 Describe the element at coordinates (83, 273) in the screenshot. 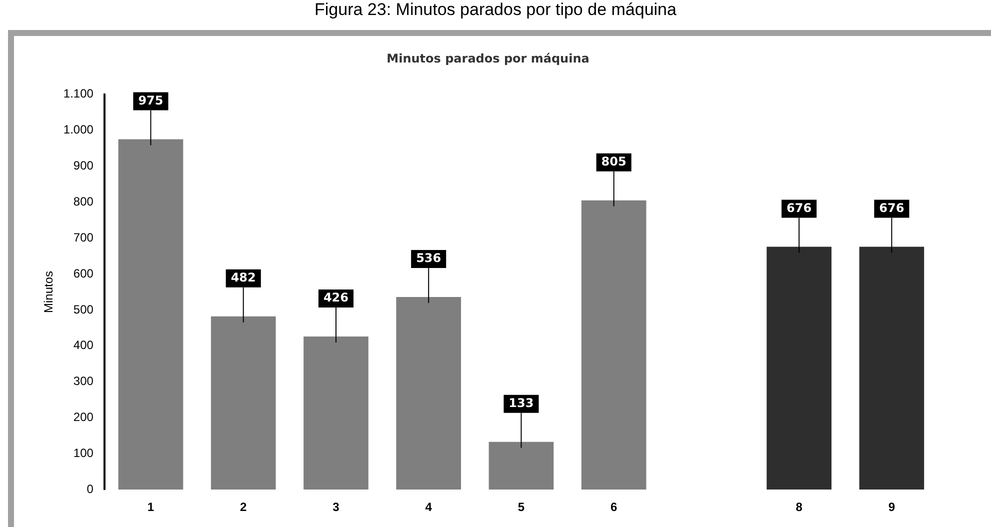

I see `y-tick-label: 600` at that location.